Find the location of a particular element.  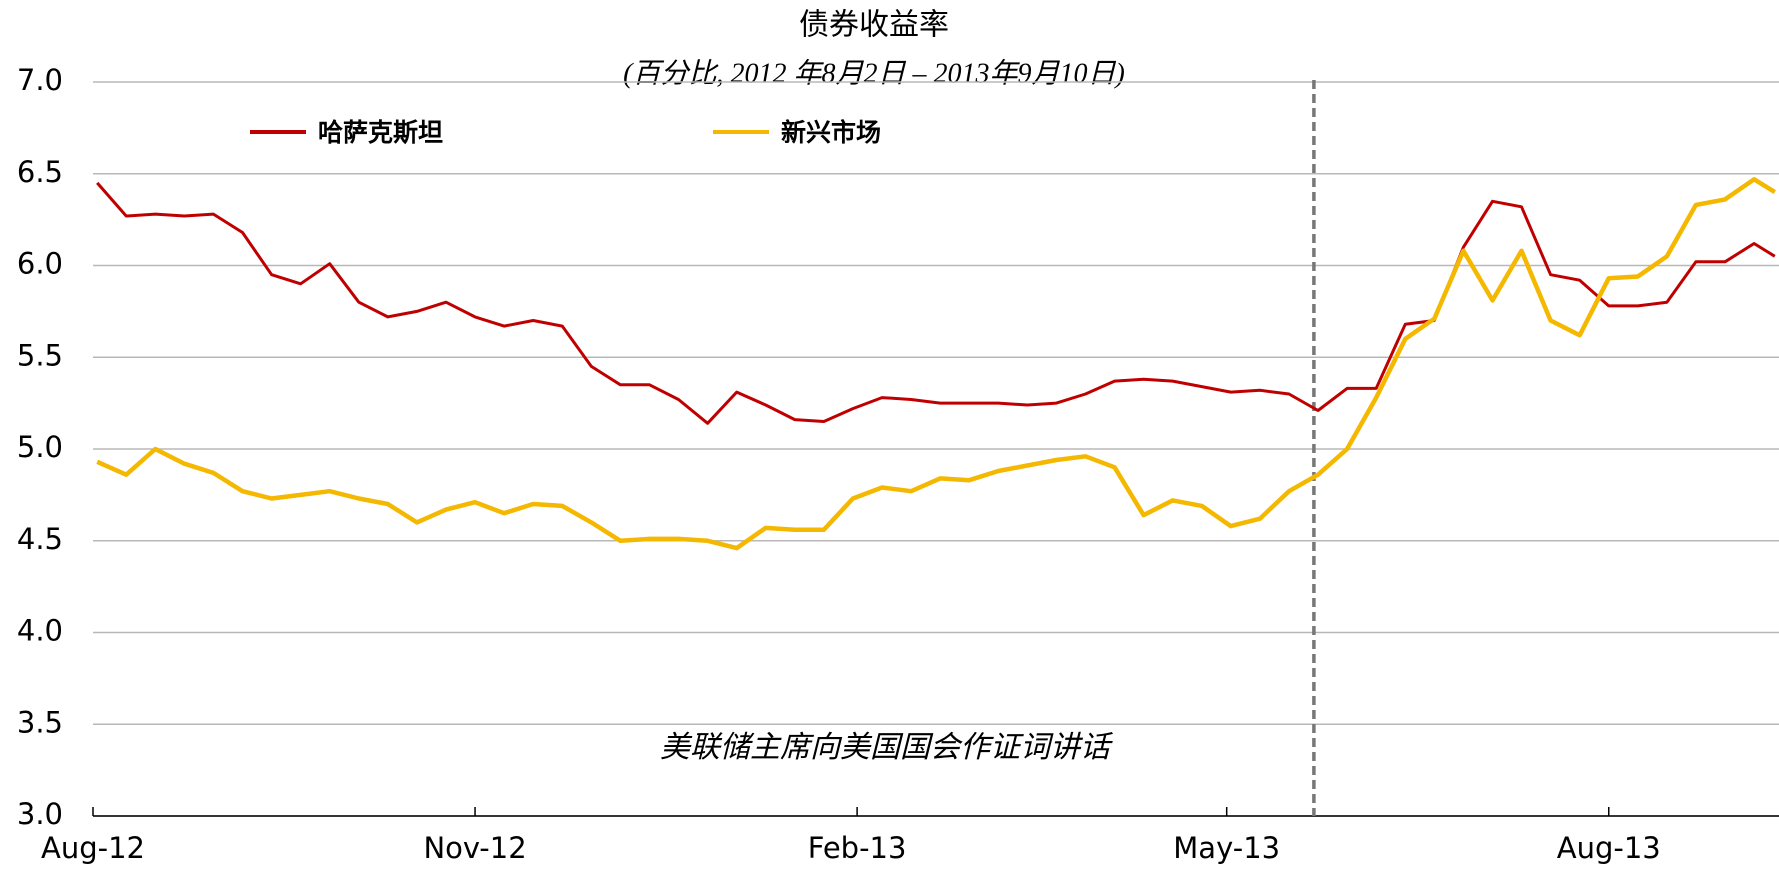

x-tick-label: Nov-12 is located at coordinates (474, 848).